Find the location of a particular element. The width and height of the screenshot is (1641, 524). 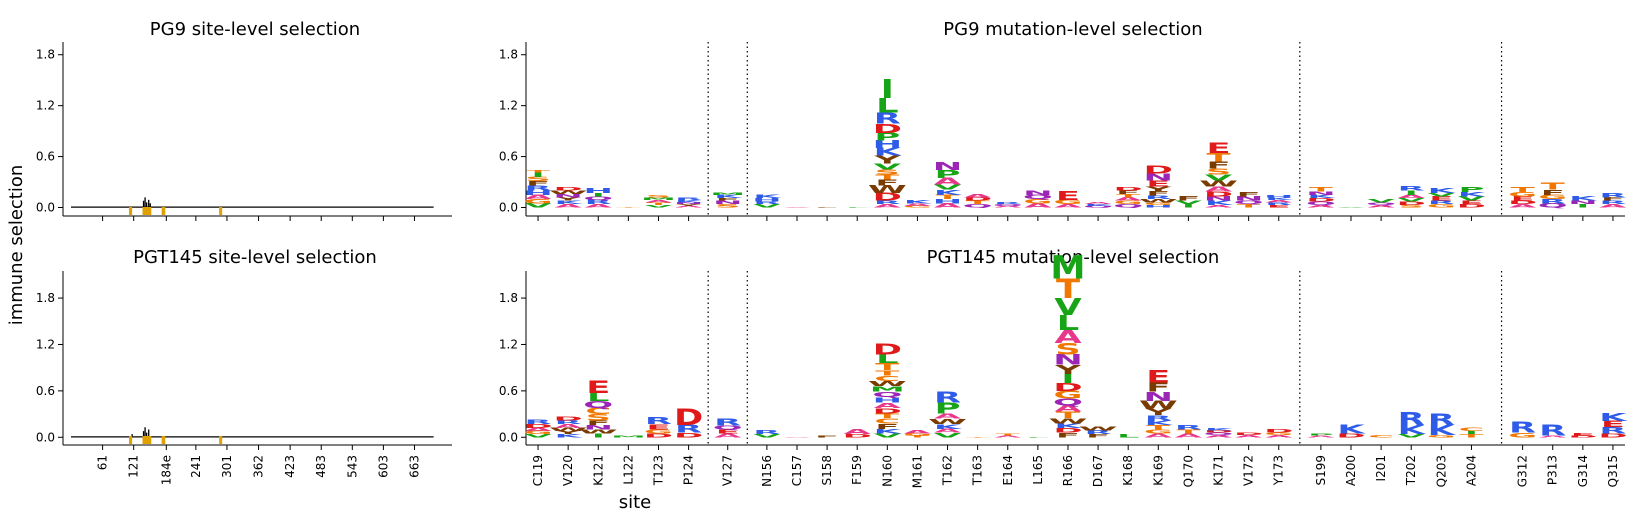

x-tick-label: L122 is located at coordinates (628, 470).